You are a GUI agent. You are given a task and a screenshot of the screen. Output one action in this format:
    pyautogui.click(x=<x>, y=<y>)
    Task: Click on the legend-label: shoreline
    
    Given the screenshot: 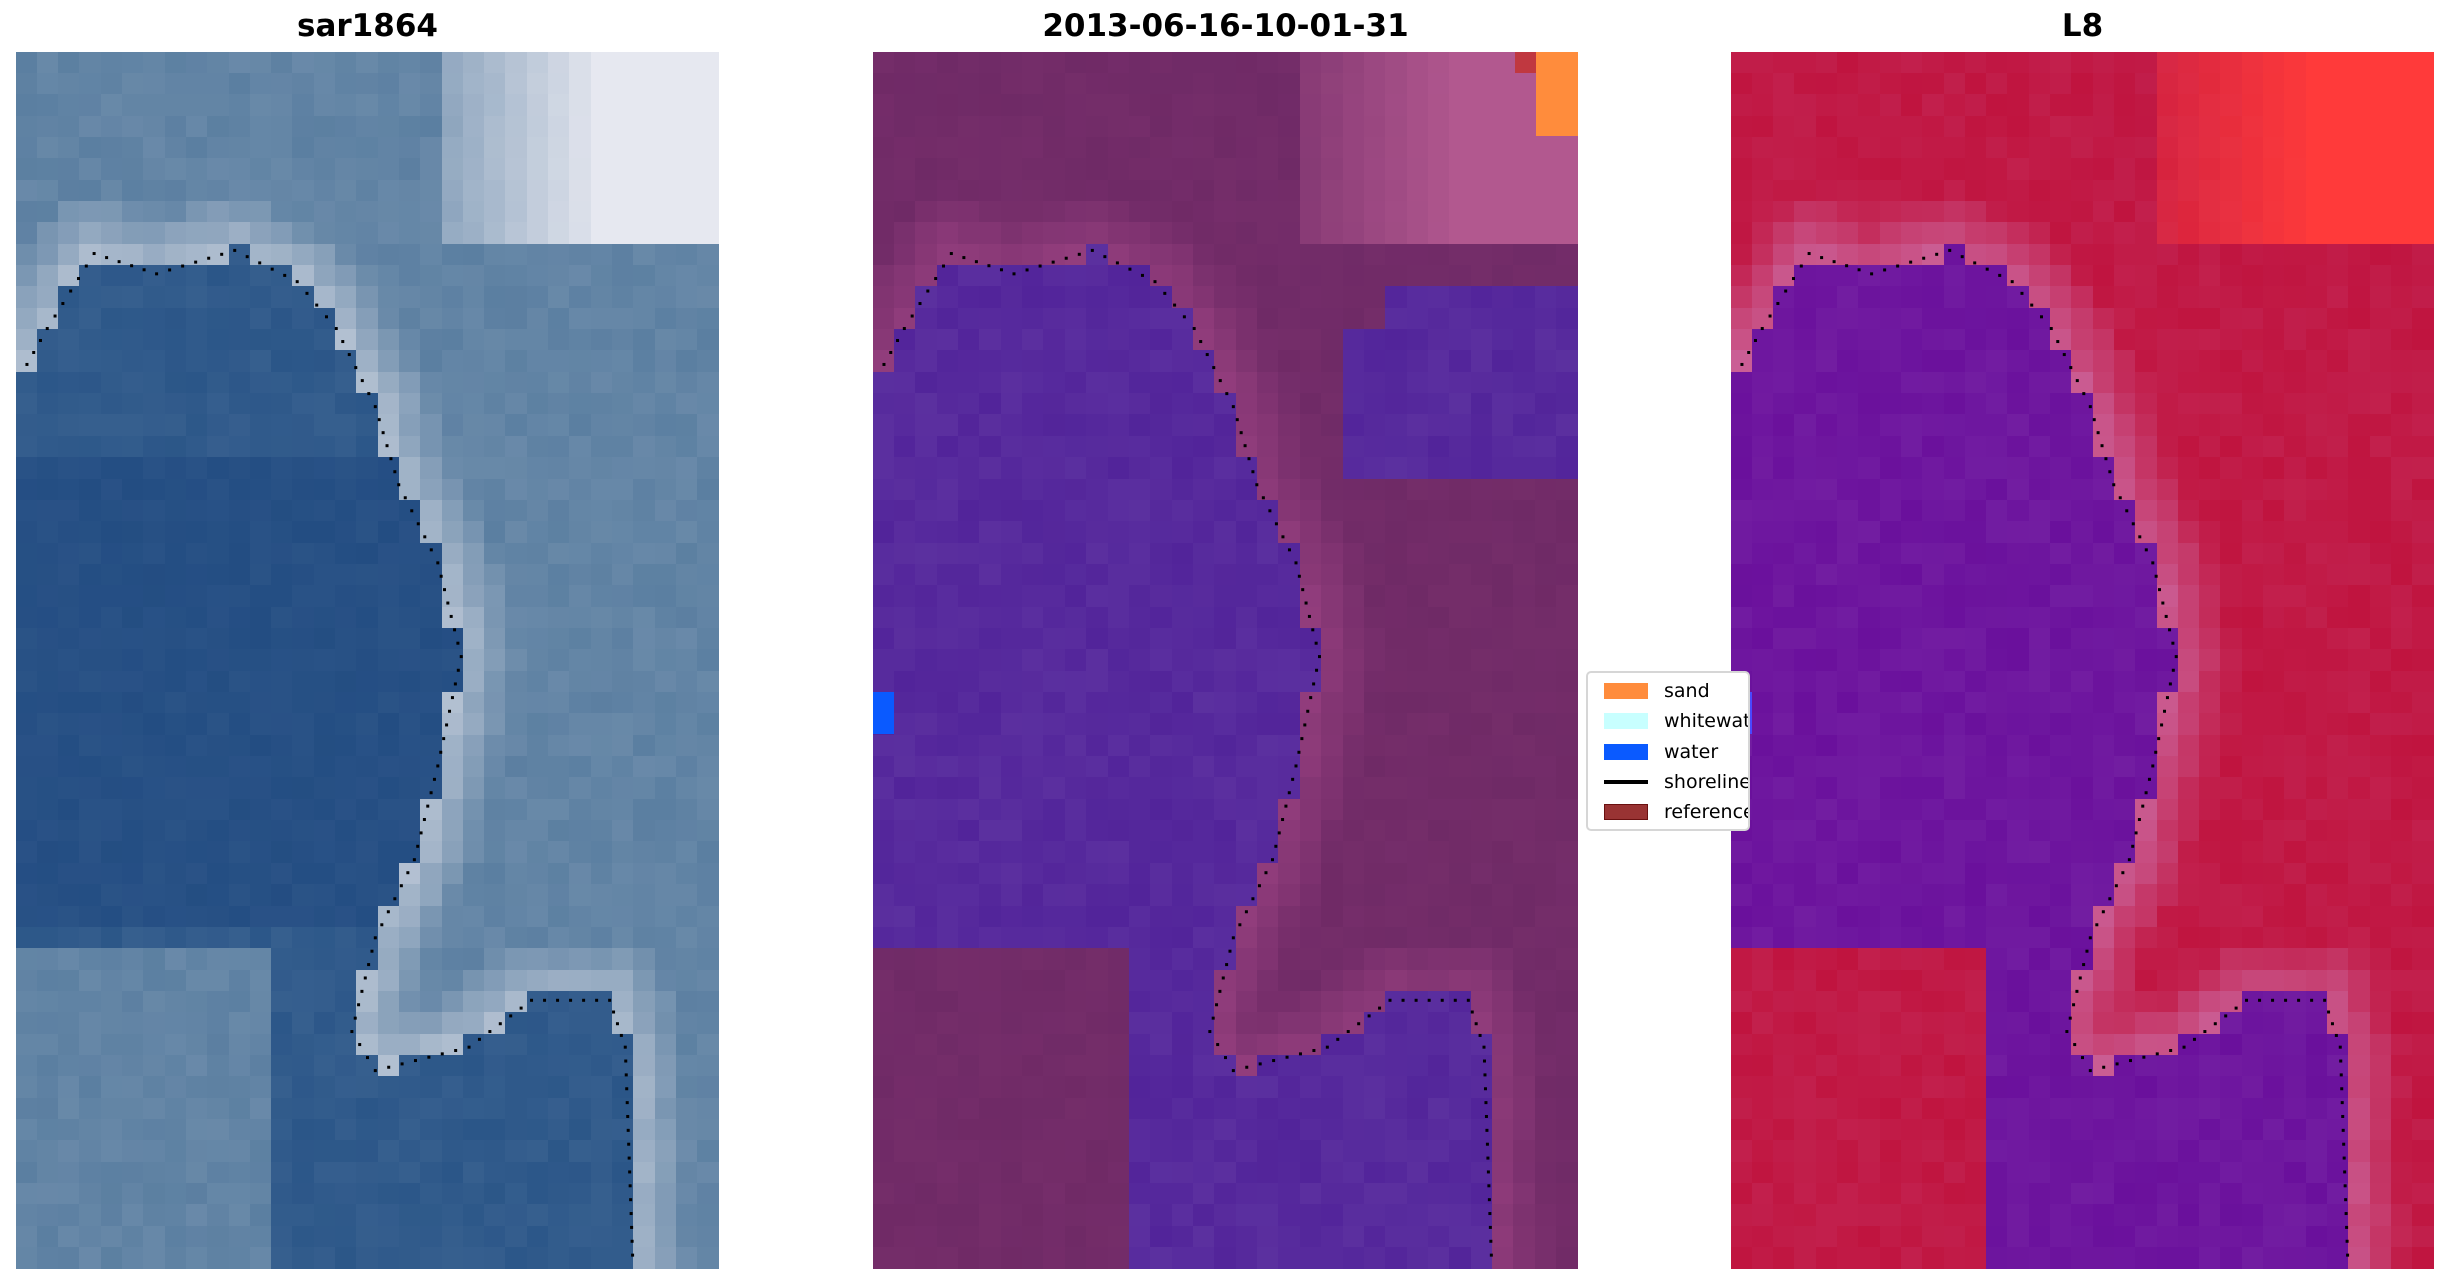 What is the action you would take?
    pyautogui.click(x=1707, y=782)
    